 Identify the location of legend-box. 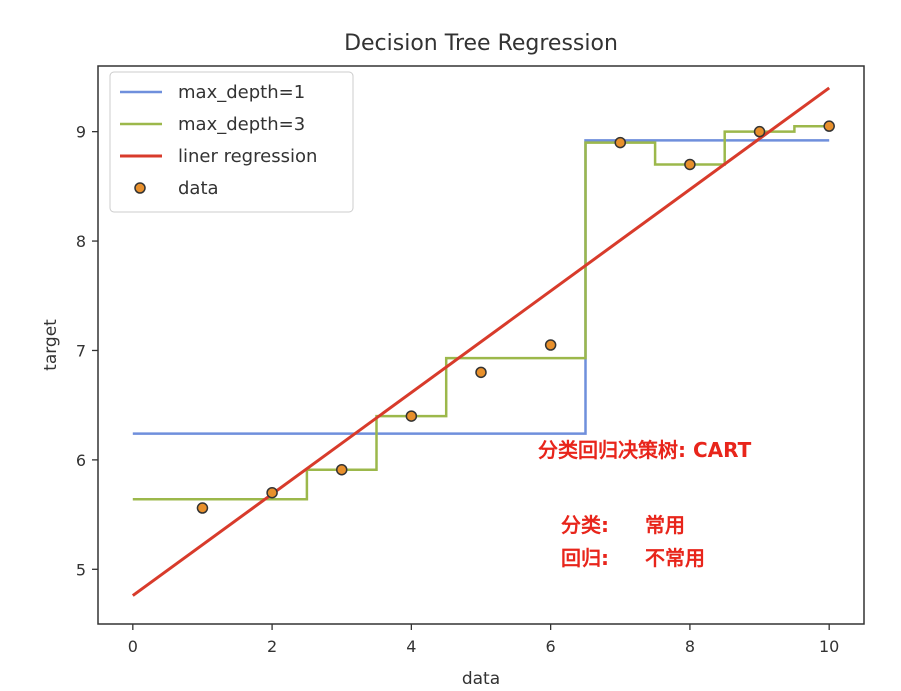
(231, 142).